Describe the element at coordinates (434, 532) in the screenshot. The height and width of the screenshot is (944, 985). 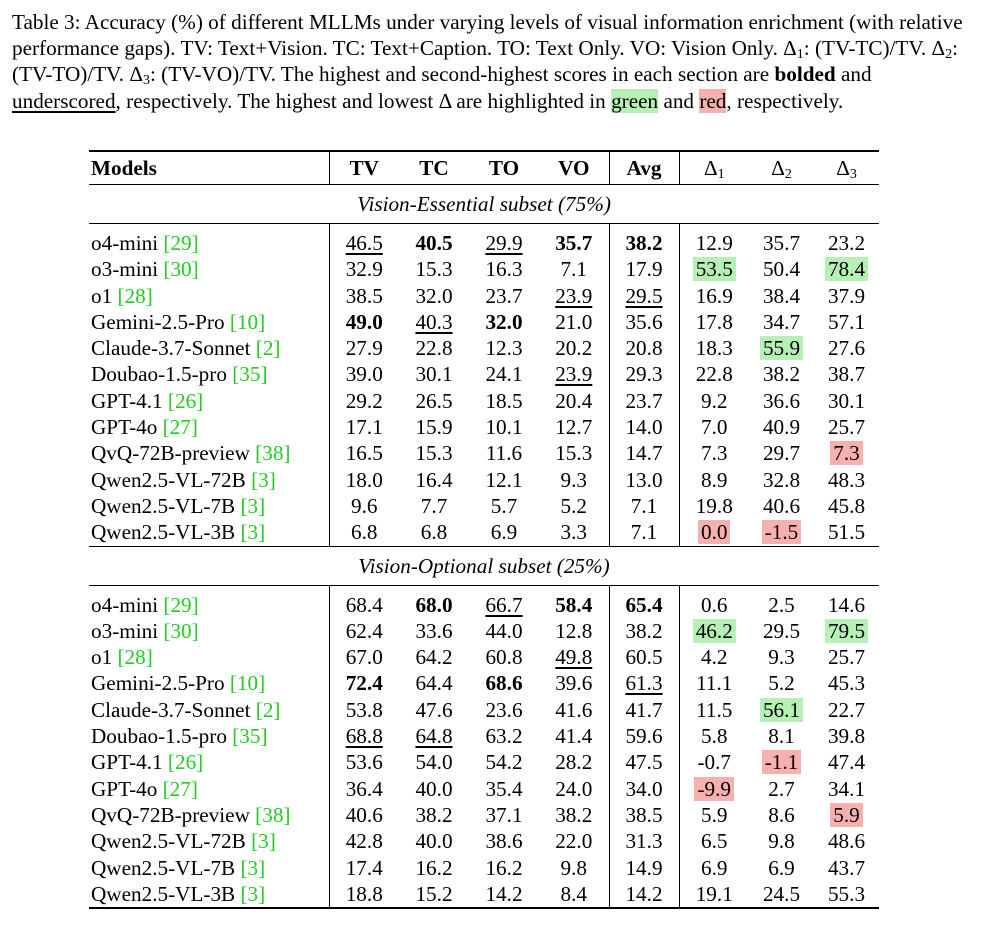
I see `cell-tc: 6.8` at that location.